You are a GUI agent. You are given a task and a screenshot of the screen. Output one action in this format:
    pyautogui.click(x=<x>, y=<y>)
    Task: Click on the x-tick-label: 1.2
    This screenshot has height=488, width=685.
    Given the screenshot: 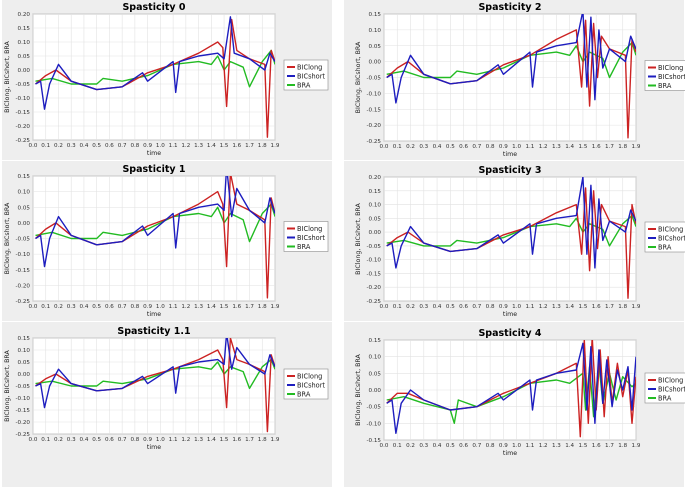 What is the action you would take?
    pyautogui.click(x=543, y=147)
    